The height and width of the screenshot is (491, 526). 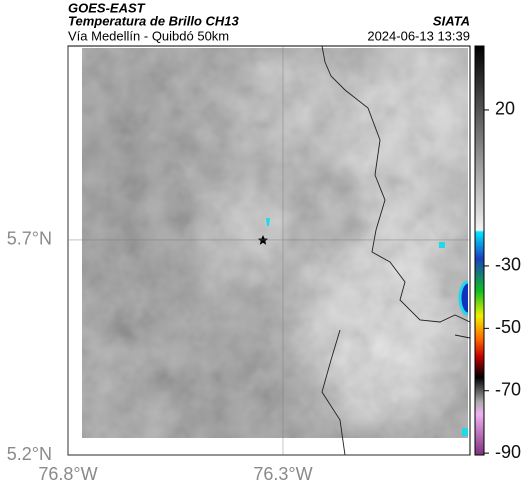 I want to click on datetime: 2024-06-13 13:39, so click(x=418, y=35).